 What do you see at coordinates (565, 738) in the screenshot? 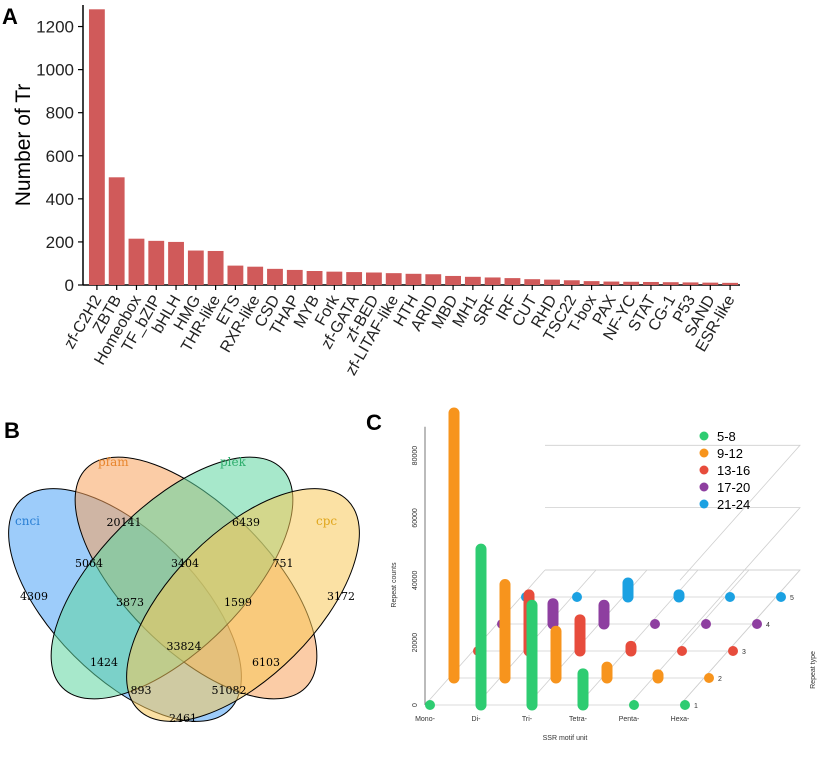
I see `x-axis-title: SSR motif unit` at bounding box center [565, 738].